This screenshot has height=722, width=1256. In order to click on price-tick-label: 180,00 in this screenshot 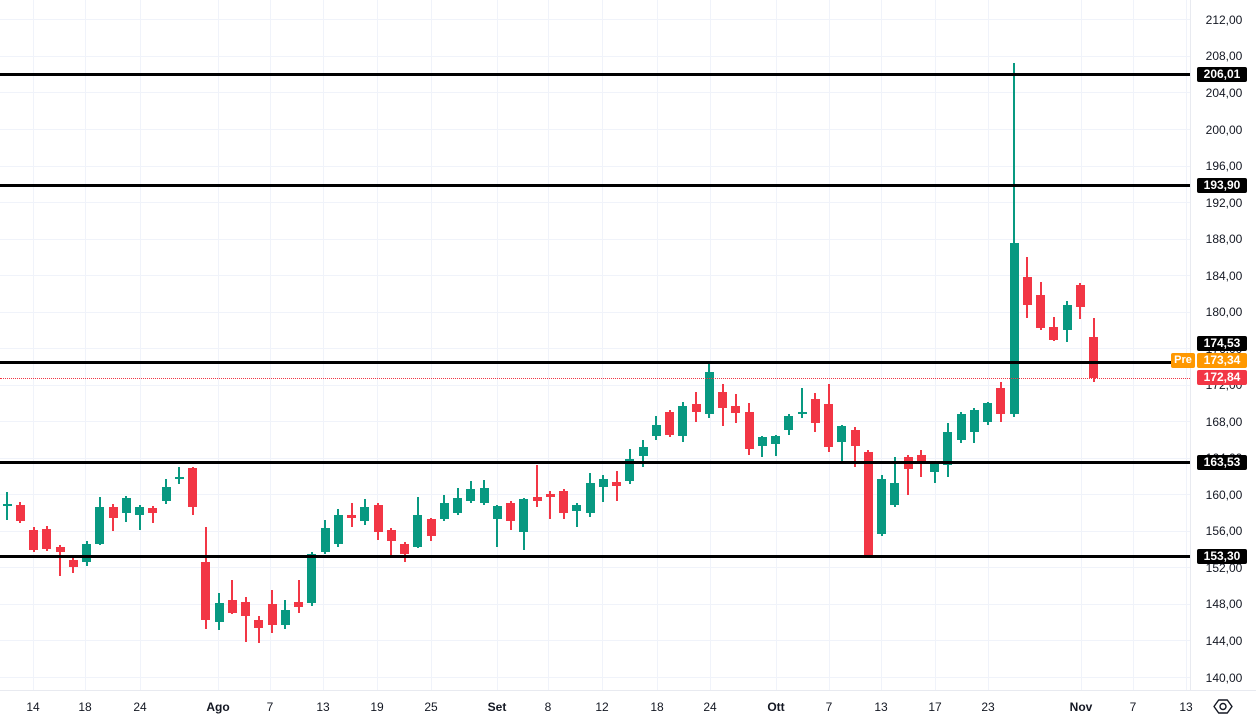, I will do `click(1224, 312)`.